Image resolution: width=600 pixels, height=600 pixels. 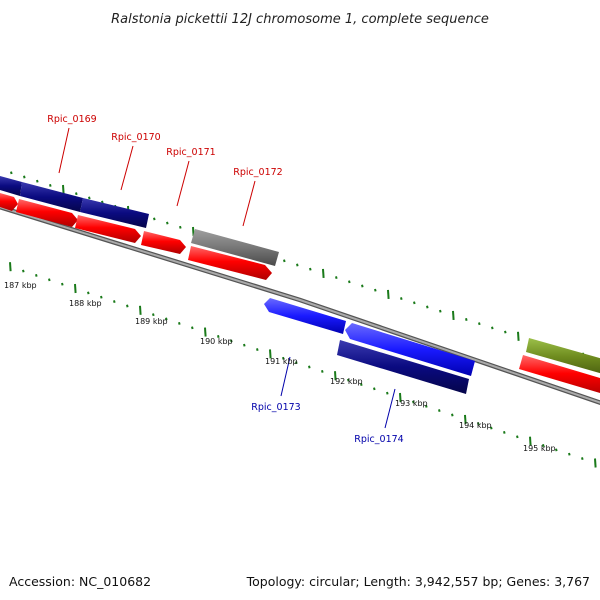 I want to click on gene-label: Rpic_0174, so click(x=378, y=439).